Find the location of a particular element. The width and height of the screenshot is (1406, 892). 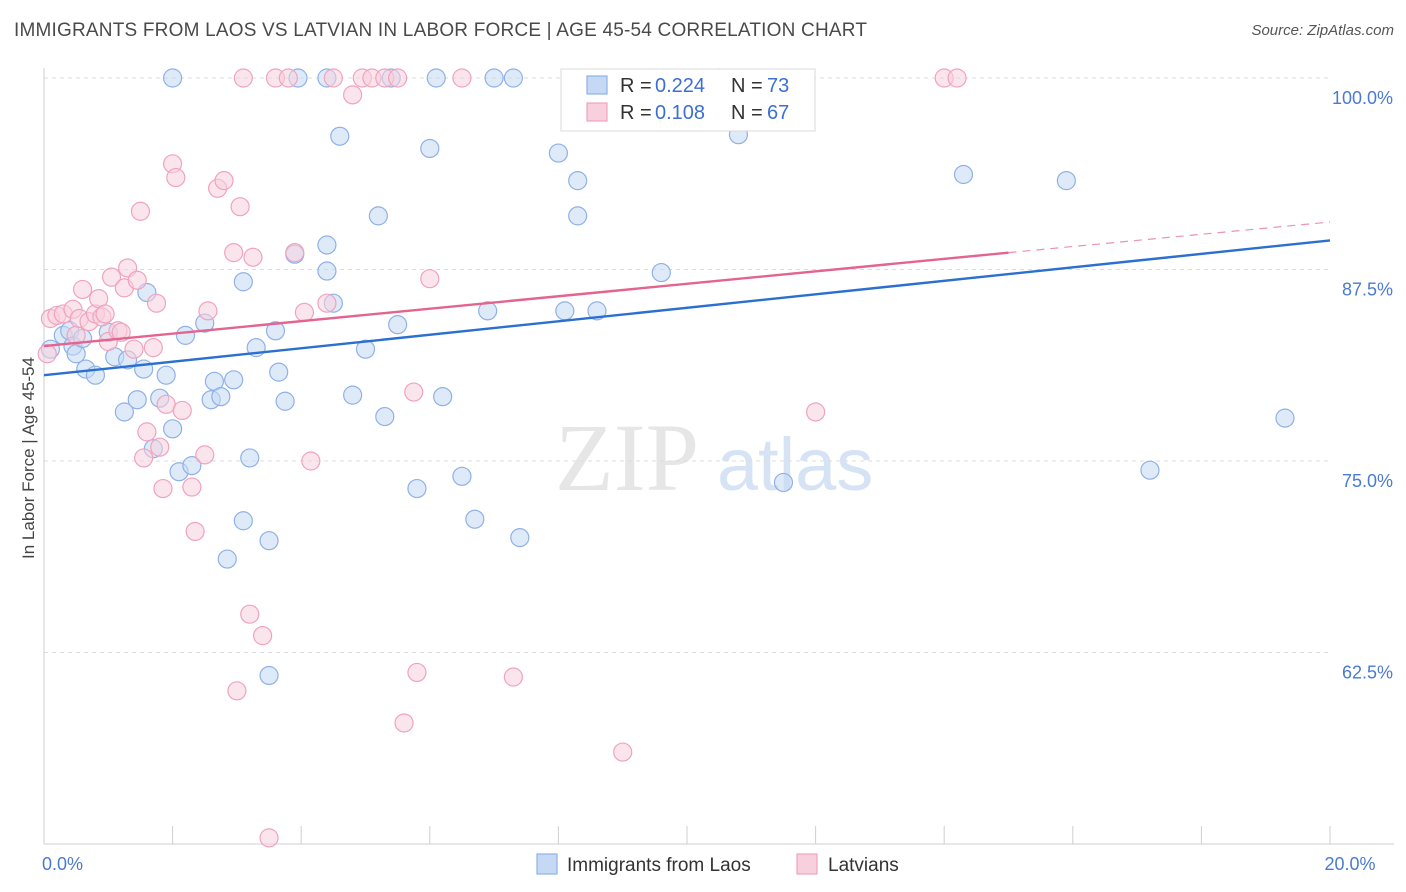

bottom-legend-swatch-latvians is located at coordinates (807, 864).